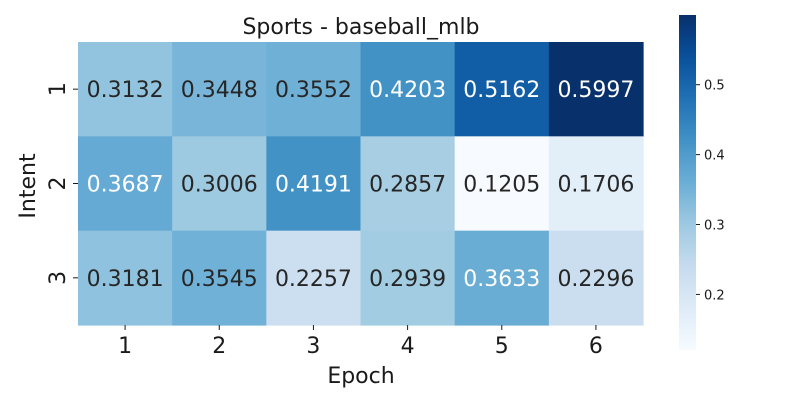 The image size is (800, 400). I want to click on y-tick-label: 2, so click(58, 183).